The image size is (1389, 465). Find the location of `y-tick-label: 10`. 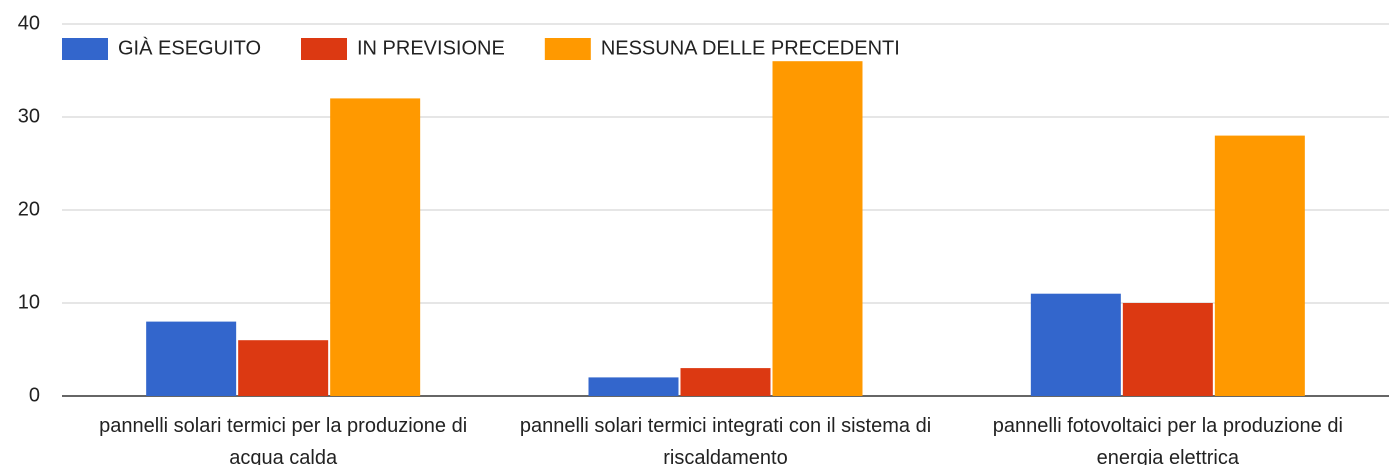

y-tick-label: 10 is located at coordinates (29, 302).